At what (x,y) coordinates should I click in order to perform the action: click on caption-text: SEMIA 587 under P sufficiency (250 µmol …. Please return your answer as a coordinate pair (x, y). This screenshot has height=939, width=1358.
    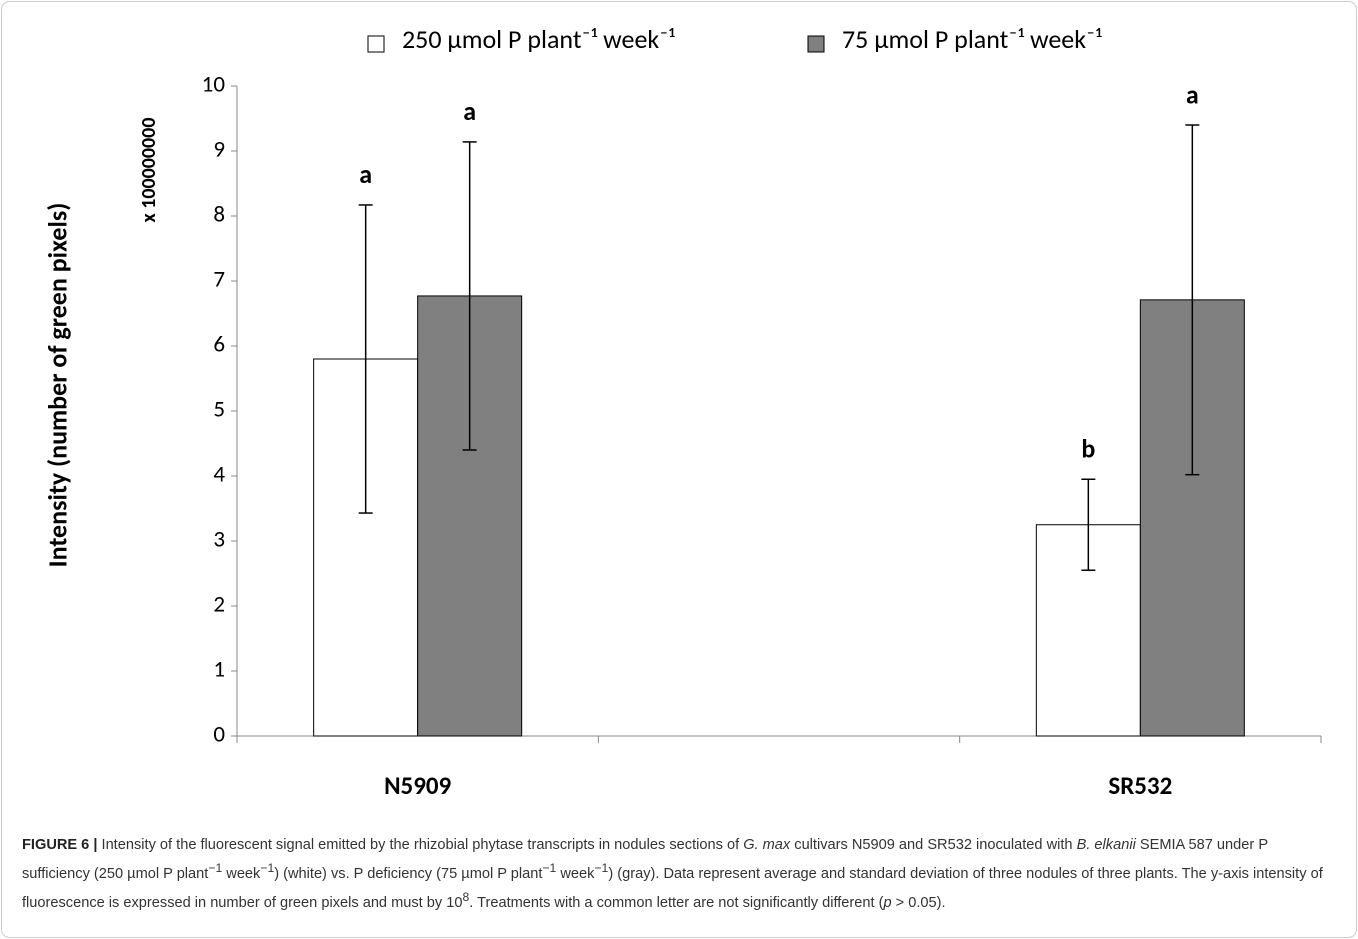
    Looking at the image, I should click on (645, 859).